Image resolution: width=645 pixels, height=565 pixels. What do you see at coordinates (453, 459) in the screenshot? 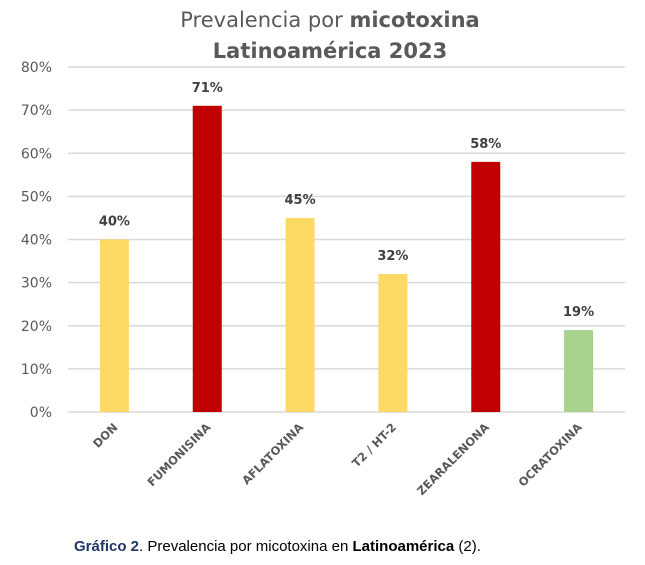
I see `x-category-label: ZEARALENONA` at bounding box center [453, 459].